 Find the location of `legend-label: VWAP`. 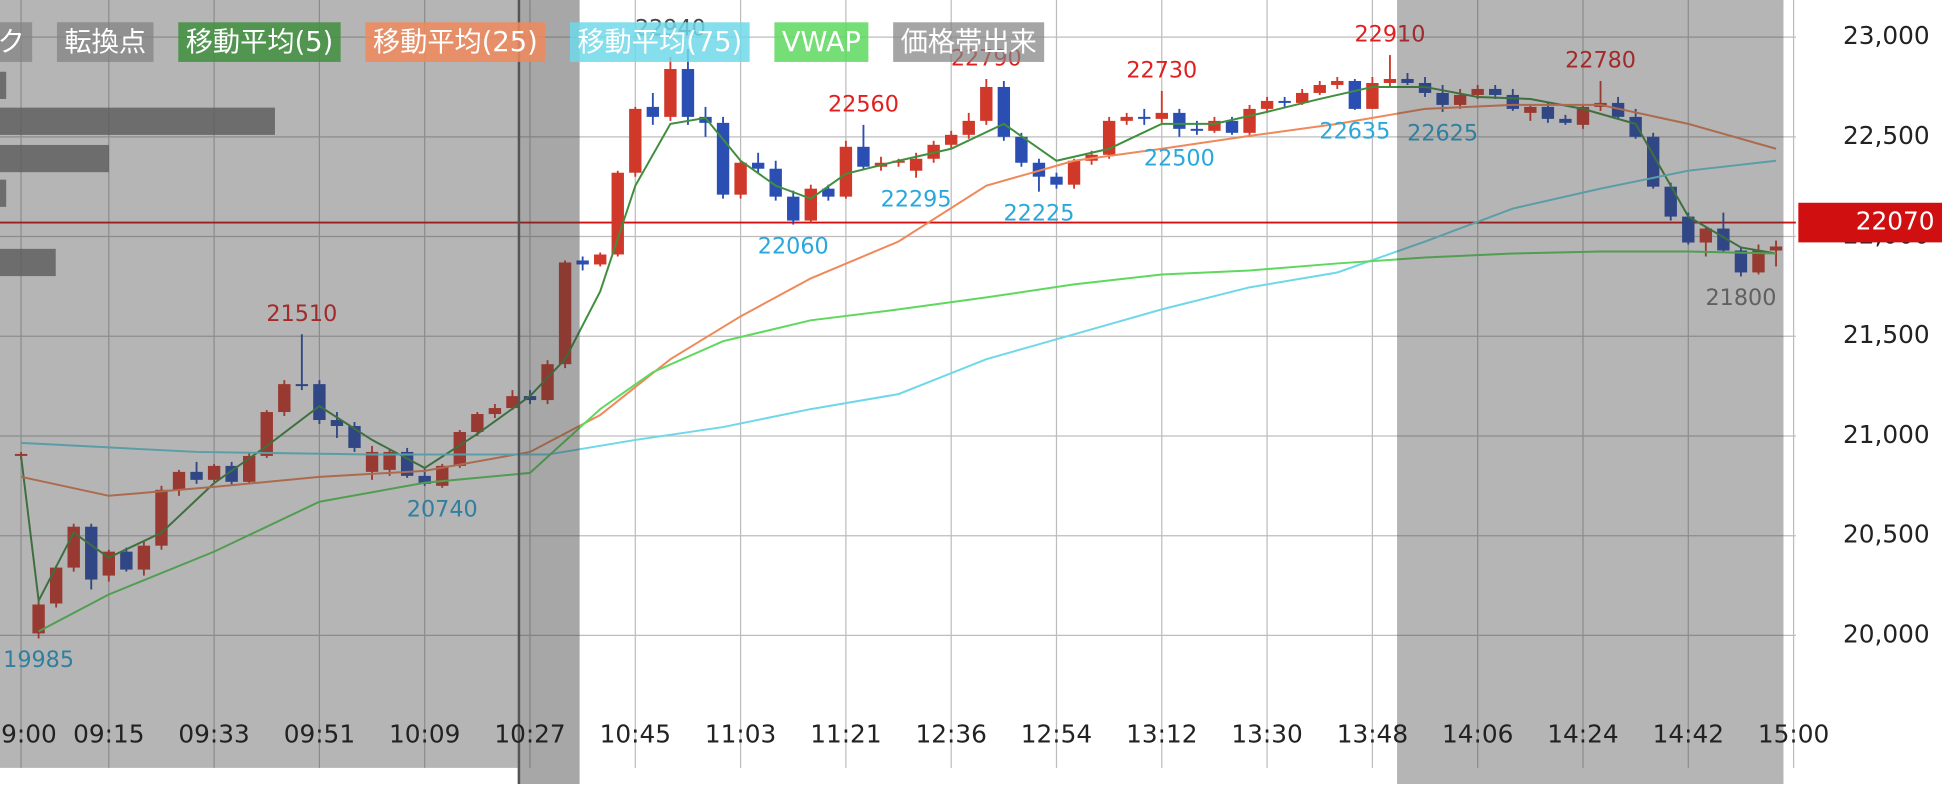

legend-label: VWAP is located at coordinates (821, 42).